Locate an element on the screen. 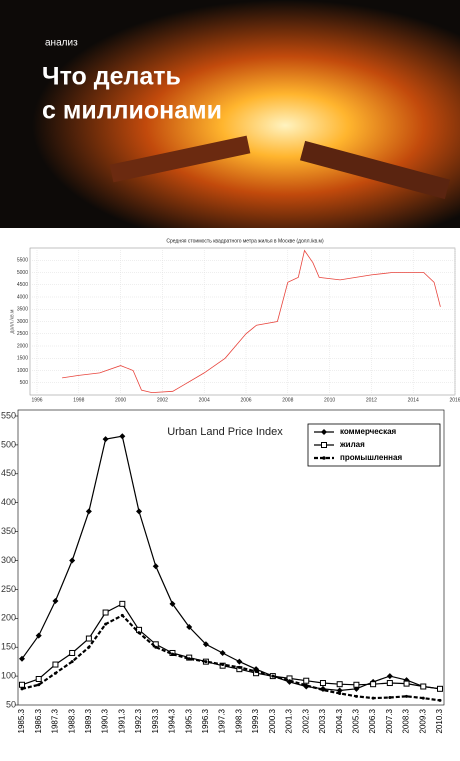  x-tick-label: 2014 is located at coordinates (413, 400).